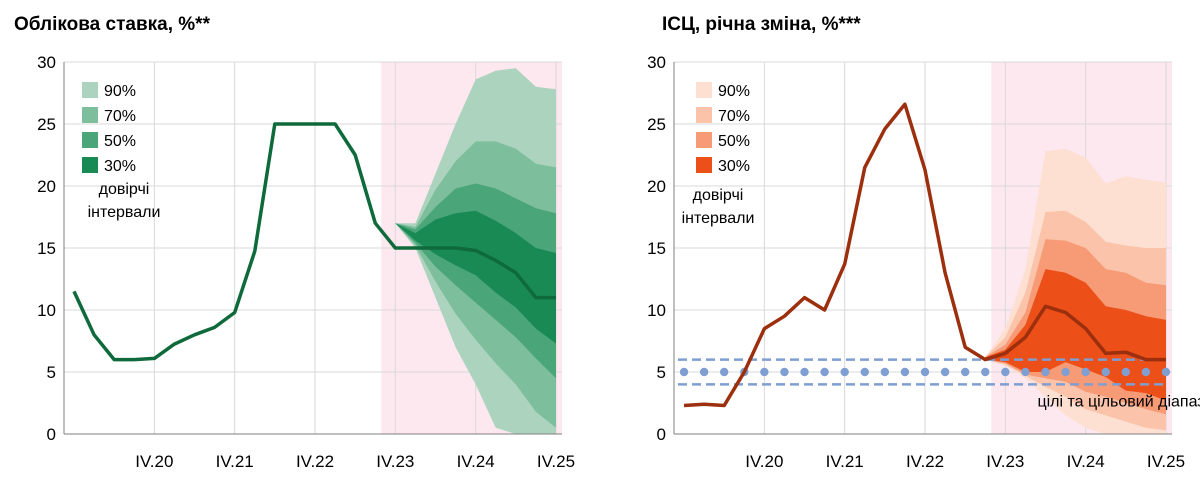  I want to click on target-label: цілі та цільовий діапазон інфляції, so click(1118, 402).